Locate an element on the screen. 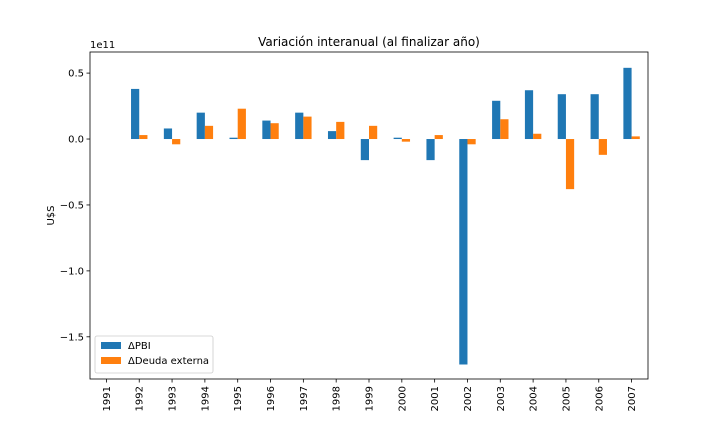 Image resolution: width=720 pixels, height=432 pixels. bar-pbi-2000 is located at coordinates (397, 138).